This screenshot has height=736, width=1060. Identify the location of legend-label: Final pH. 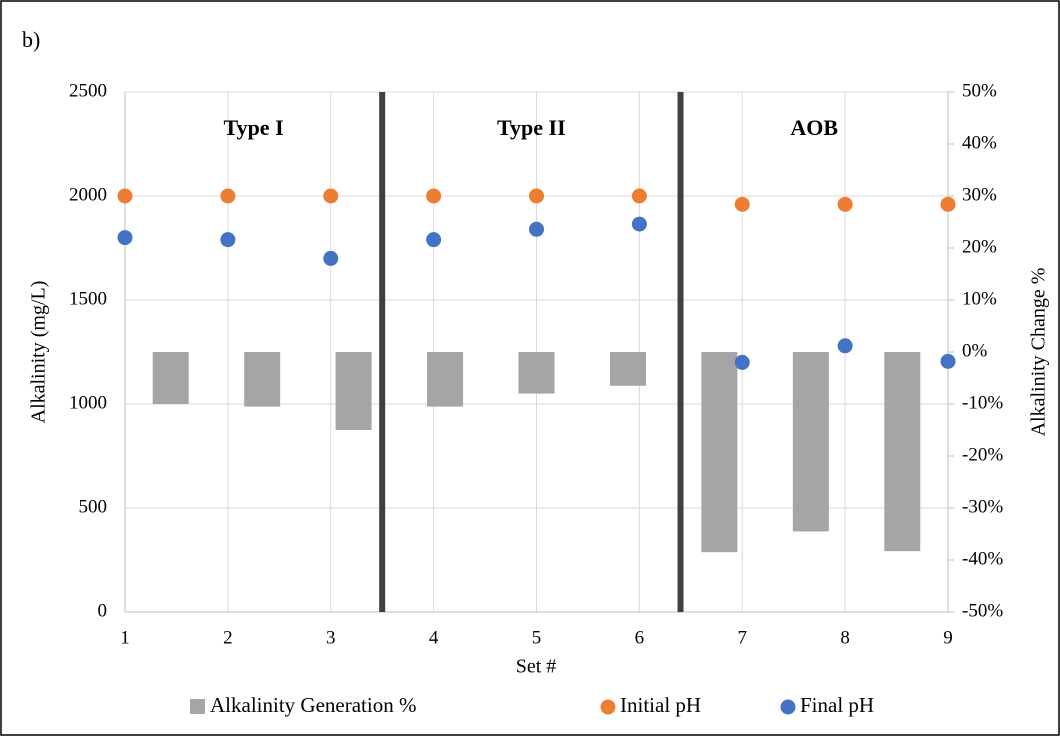
(837, 705).